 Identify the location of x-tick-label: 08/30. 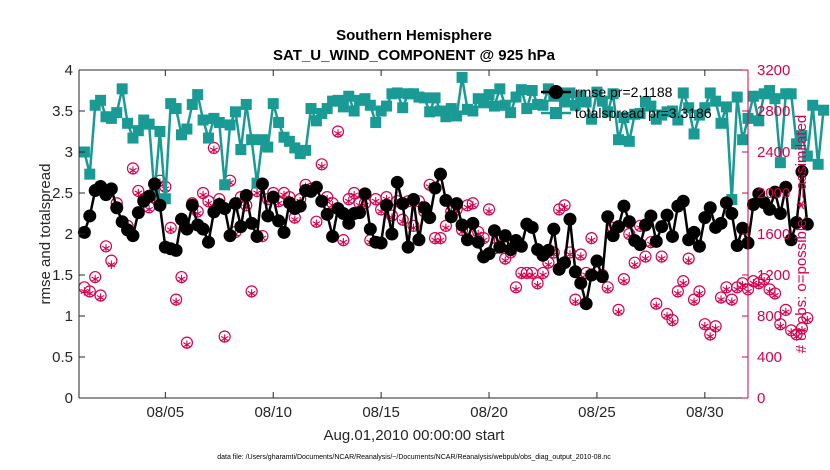
(705, 412).